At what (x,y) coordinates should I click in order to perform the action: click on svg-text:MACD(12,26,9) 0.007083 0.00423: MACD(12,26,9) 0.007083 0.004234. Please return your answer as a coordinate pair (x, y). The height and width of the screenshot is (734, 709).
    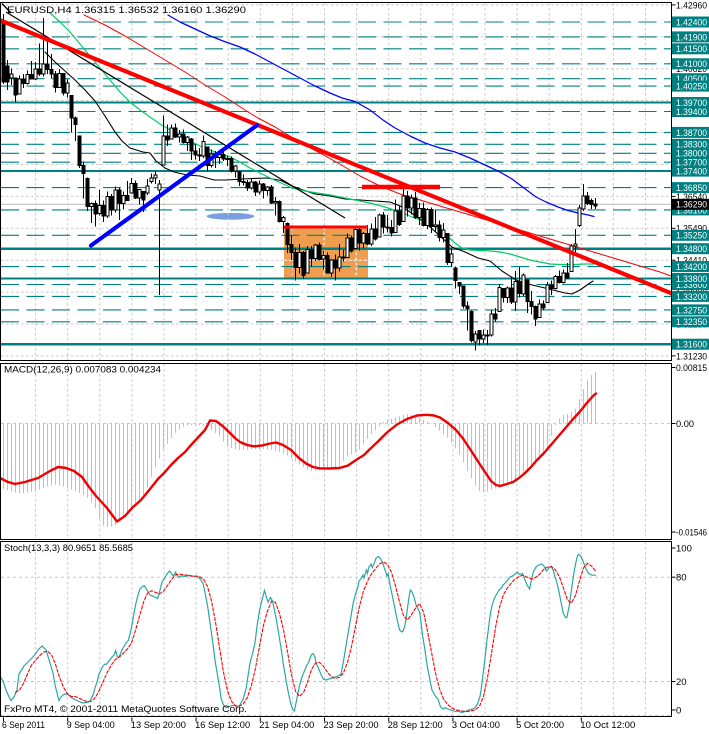
    Looking at the image, I should click on (82, 370).